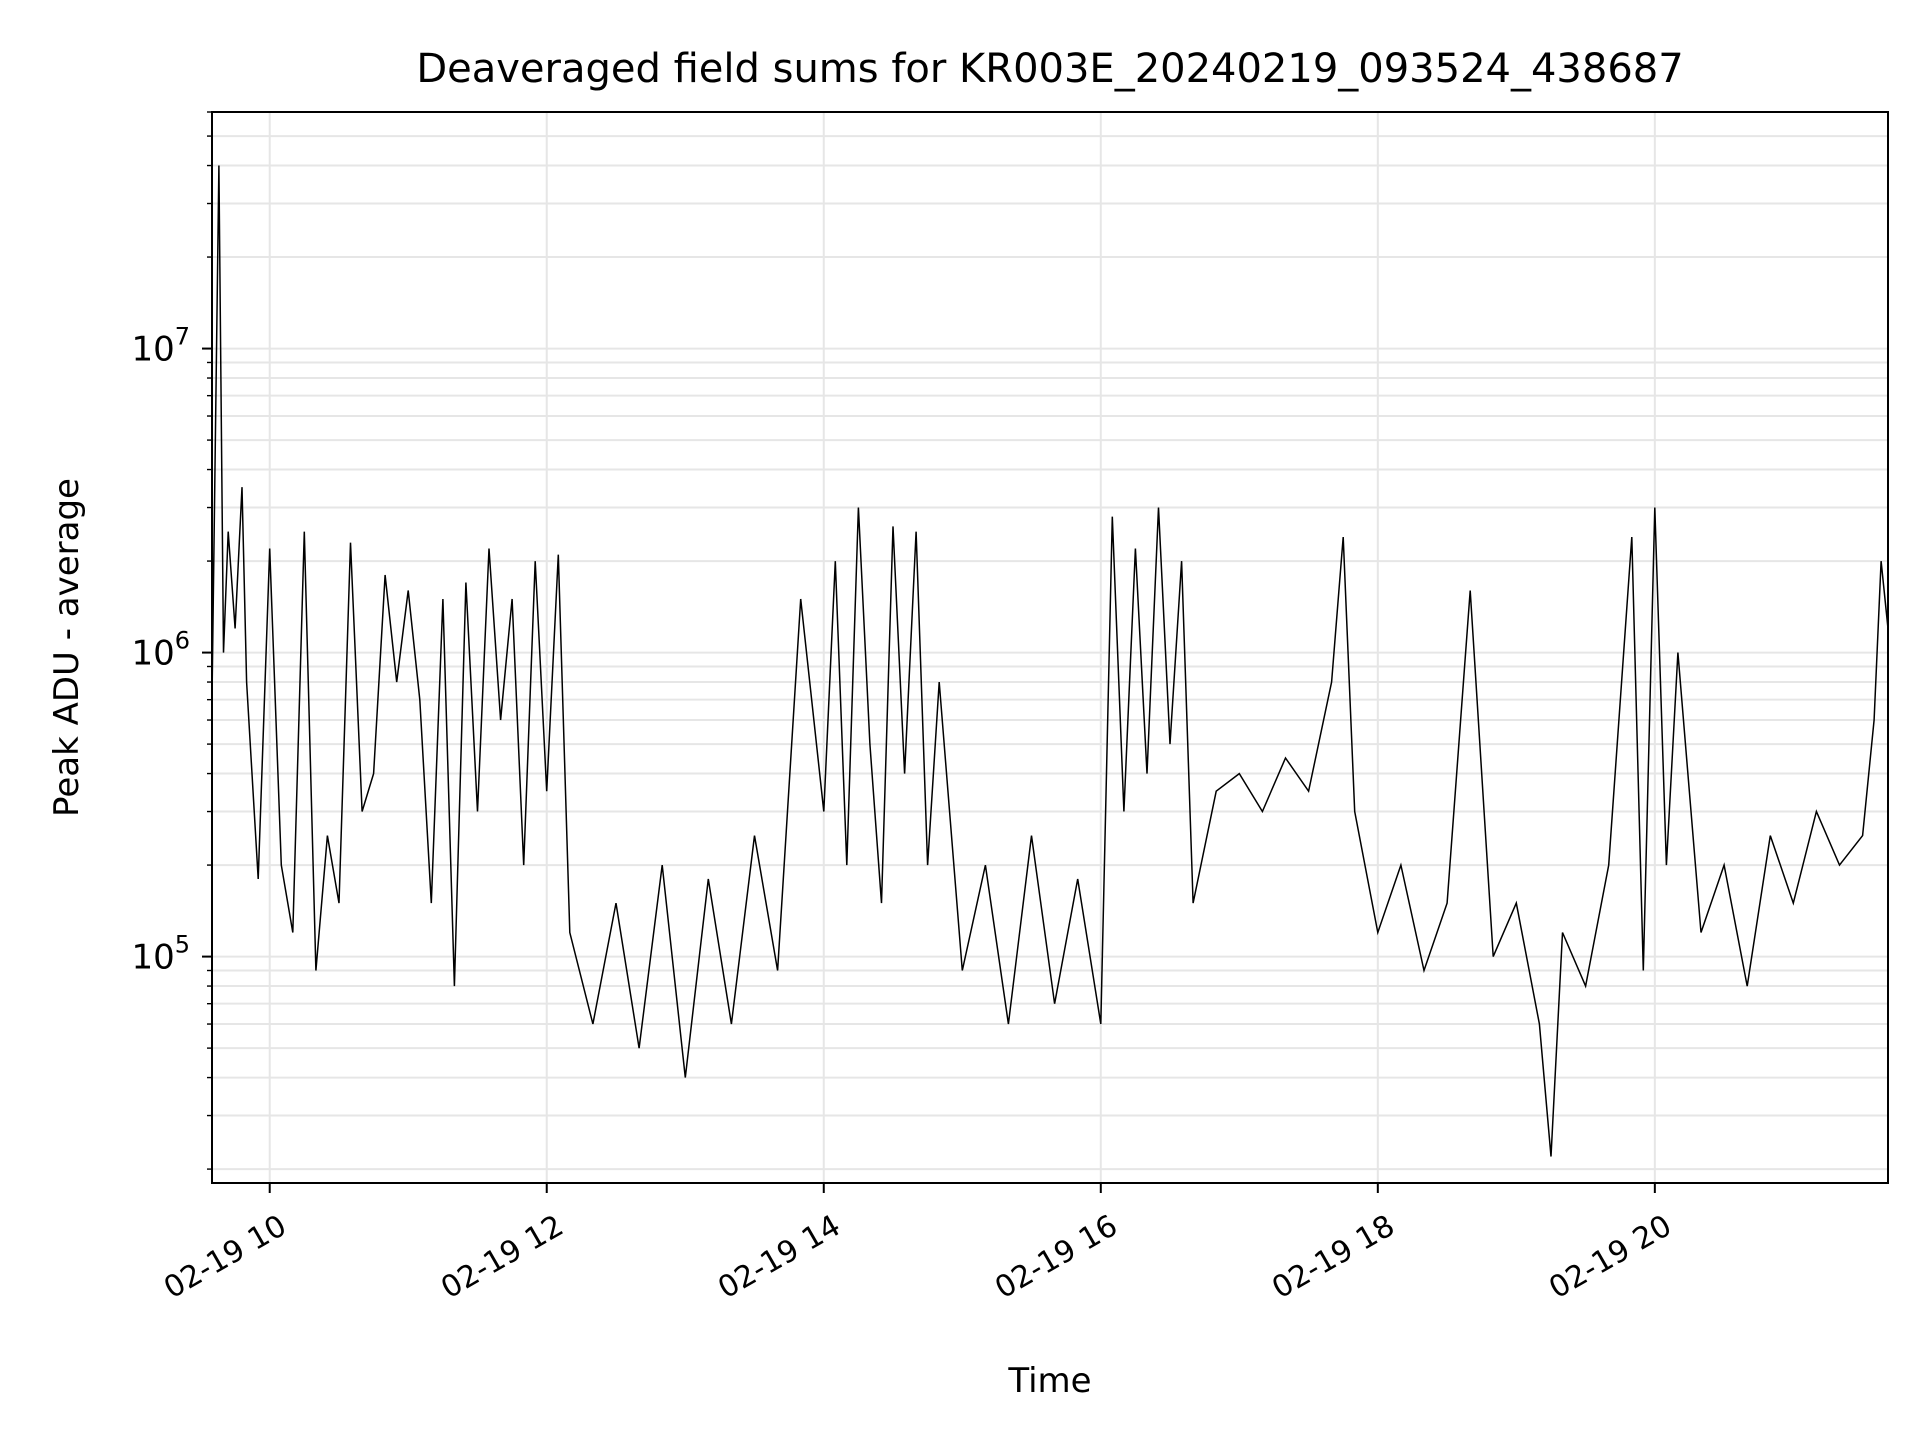 The width and height of the screenshot is (1920, 1440). What do you see at coordinates (1610, 1257) in the screenshot?
I see `x-tick-label: 02-19 20` at bounding box center [1610, 1257].